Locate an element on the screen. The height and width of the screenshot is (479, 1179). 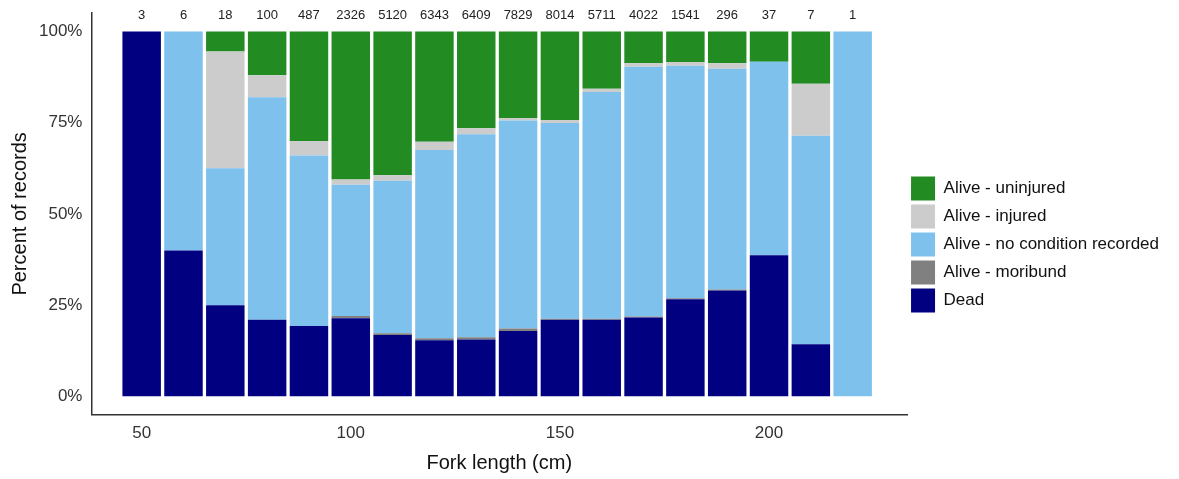
x-tick-label: 100 is located at coordinates (350, 433).